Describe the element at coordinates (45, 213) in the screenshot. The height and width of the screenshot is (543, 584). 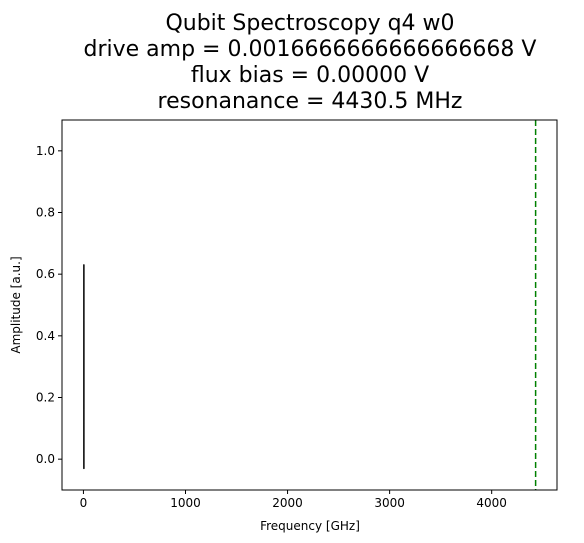
I see `y-tick-label-4: 0.8` at that location.